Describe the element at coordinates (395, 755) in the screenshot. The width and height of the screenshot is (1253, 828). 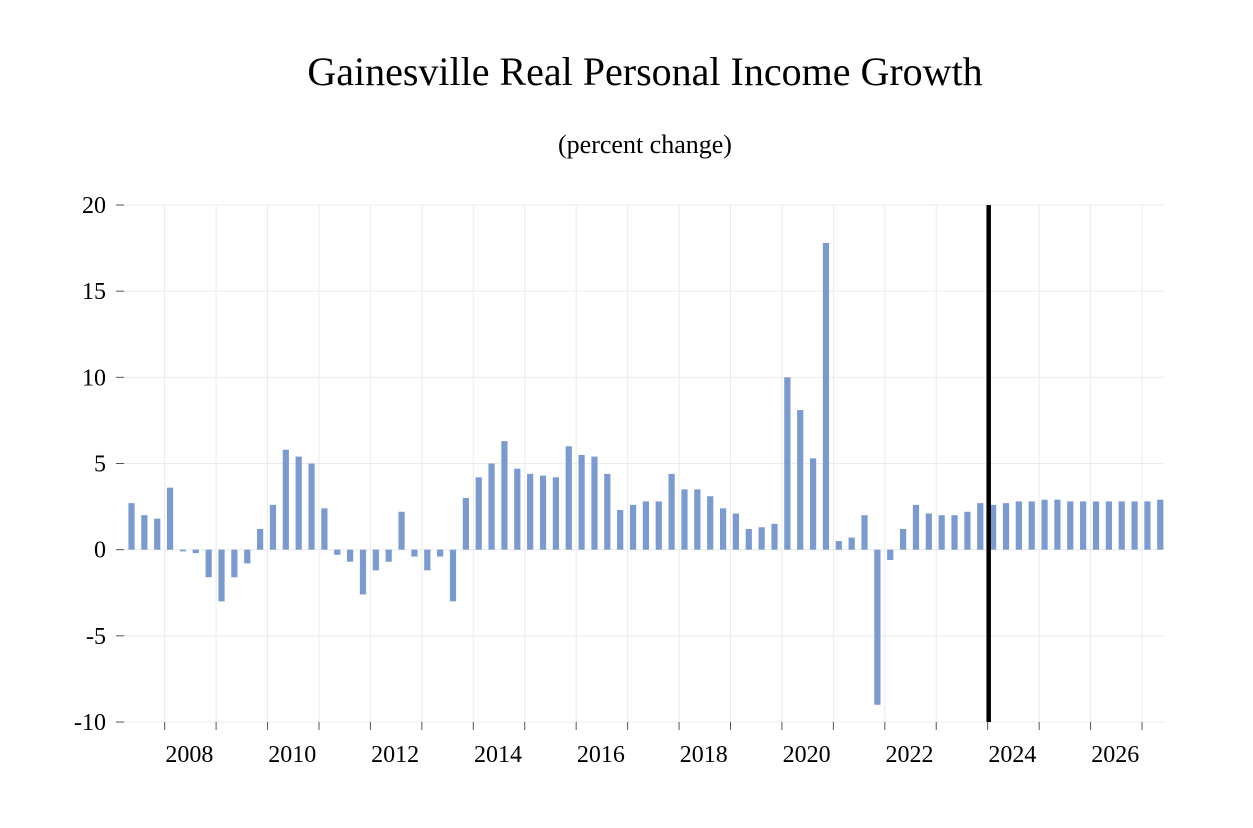
I see `x-tick-label: 2012` at that location.